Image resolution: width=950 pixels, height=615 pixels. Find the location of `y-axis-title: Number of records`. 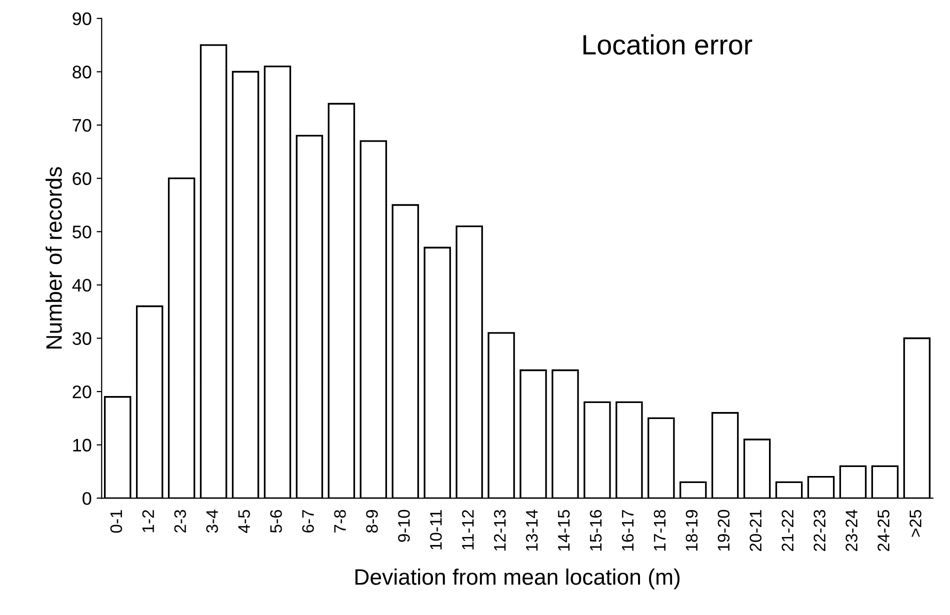

y-axis-title: Number of records is located at coordinates (54, 257).